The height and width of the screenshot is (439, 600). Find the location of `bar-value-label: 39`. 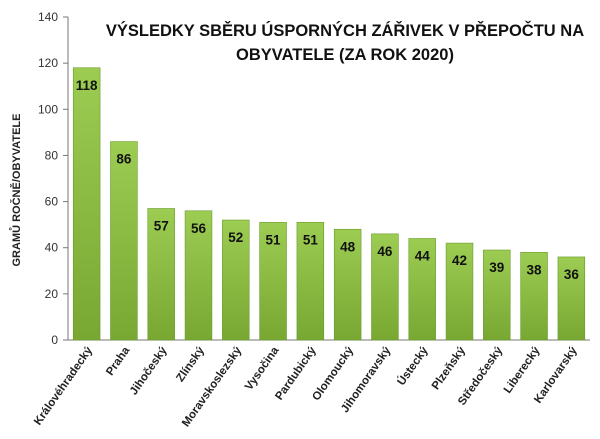

bar-value-label: 39 is located at coordinates (496, 267).